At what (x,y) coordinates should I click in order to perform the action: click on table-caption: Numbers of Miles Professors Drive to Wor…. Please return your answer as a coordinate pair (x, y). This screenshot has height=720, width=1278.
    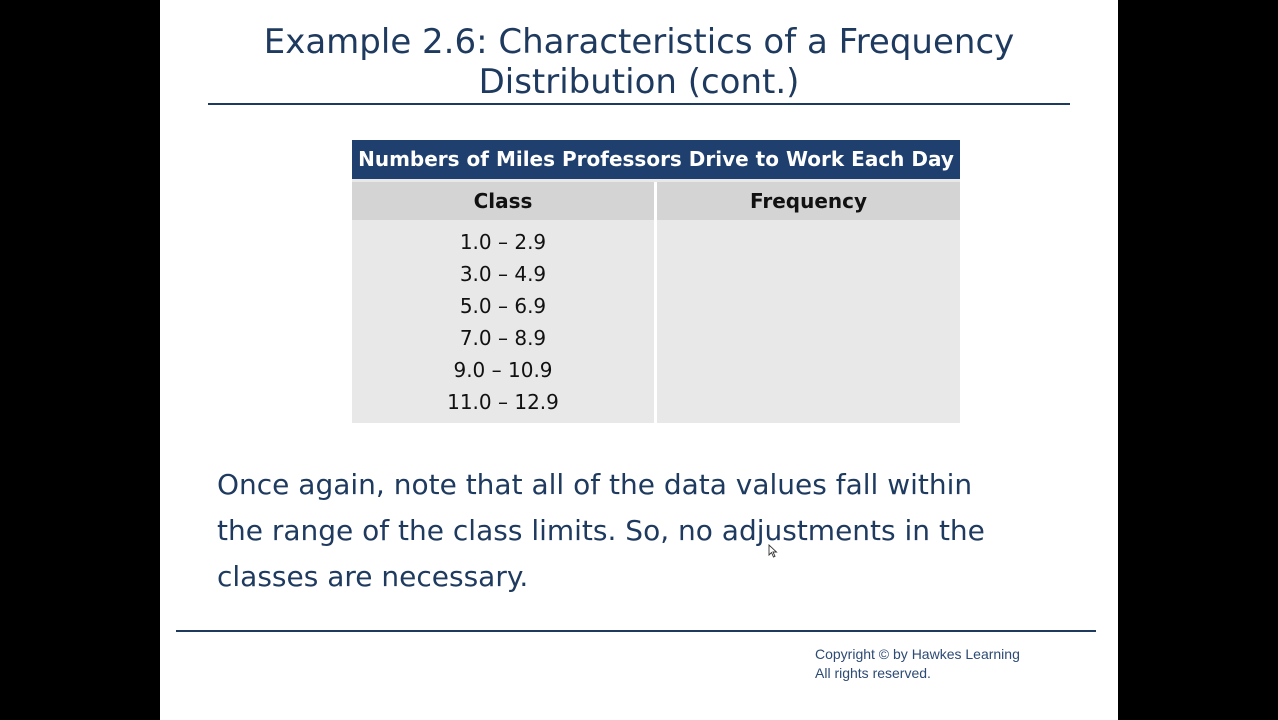
    Looking at the image, I should click on (656, 159).